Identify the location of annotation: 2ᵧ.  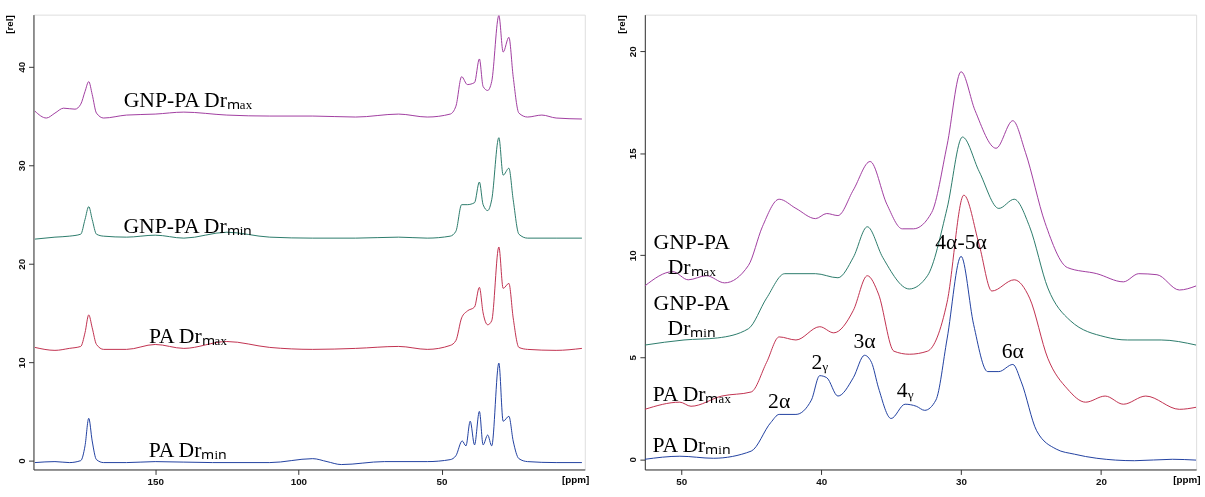
(820, 361).